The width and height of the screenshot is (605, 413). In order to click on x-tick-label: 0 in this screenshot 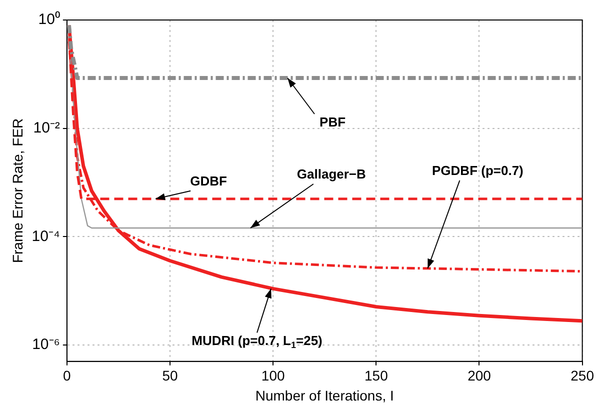, I will do `click(67, 376)`.